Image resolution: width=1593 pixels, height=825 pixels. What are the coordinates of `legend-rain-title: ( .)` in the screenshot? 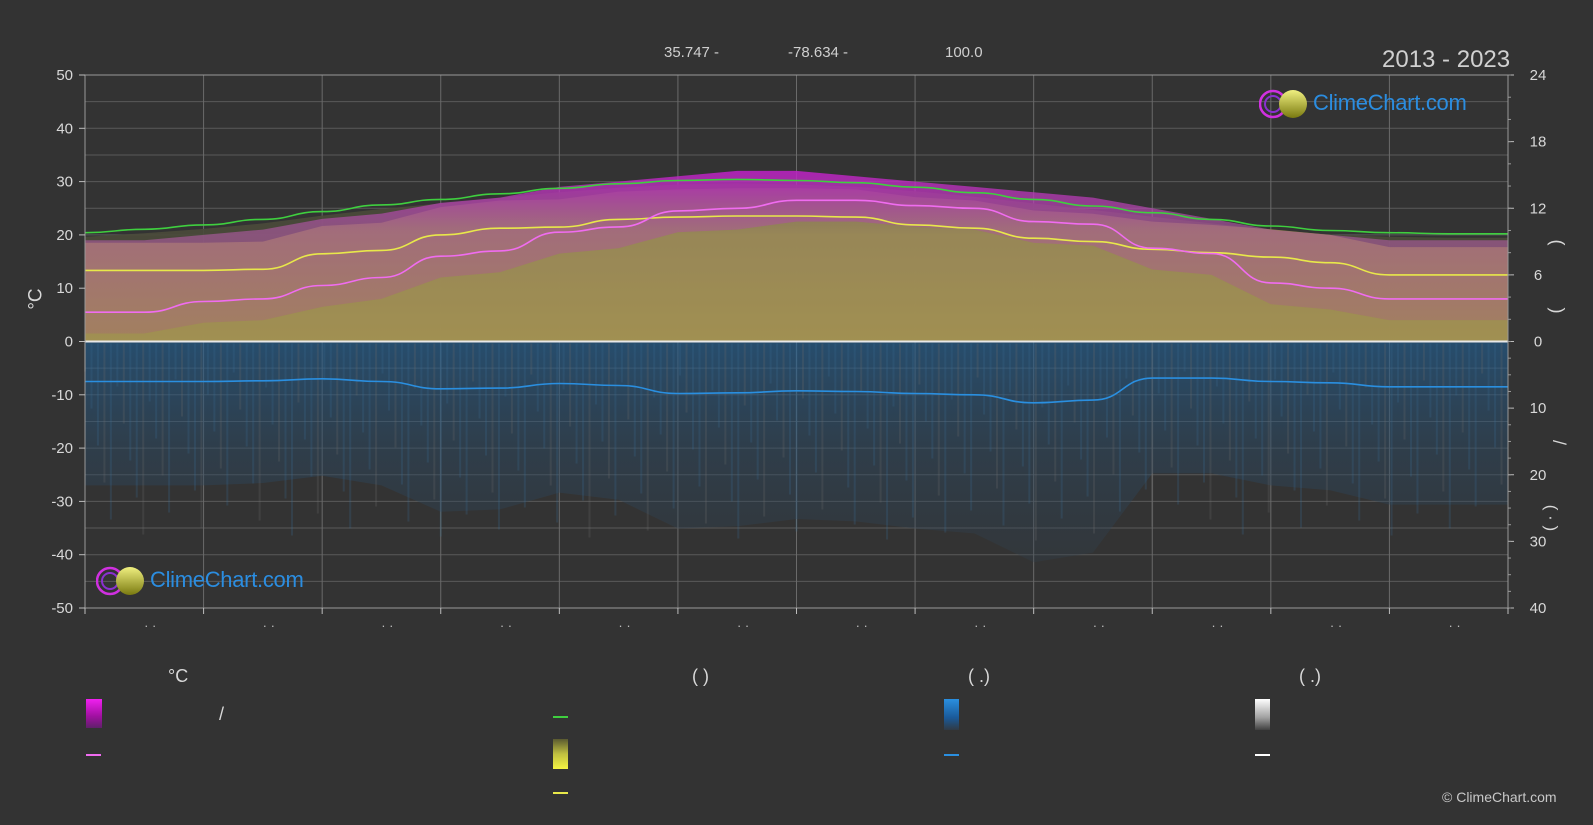 It's located at (979, 676).